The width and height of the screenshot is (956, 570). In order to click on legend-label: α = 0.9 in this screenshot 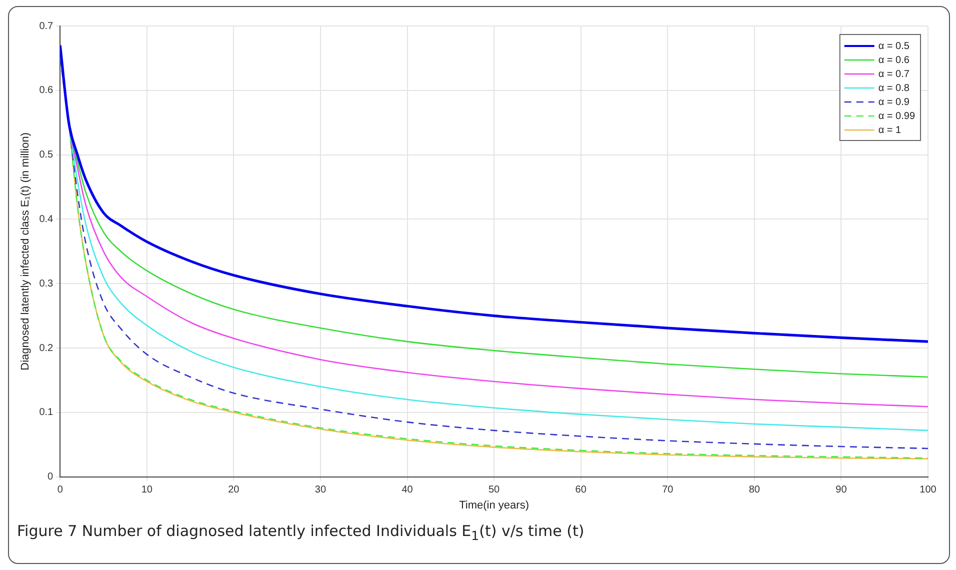, I will do `click(894, 102)`.